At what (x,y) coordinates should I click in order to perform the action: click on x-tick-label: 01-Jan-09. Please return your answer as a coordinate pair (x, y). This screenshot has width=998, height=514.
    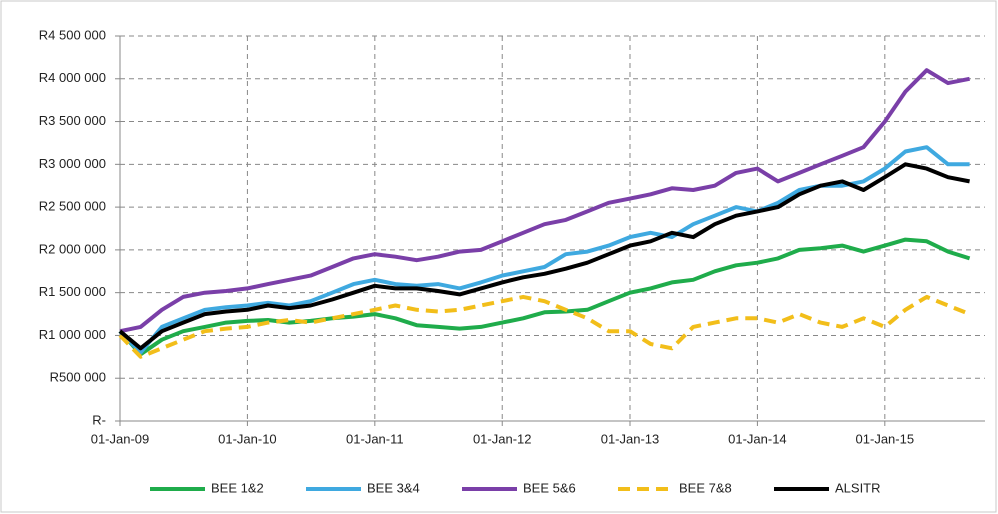
    Looking at the image, I should click on (120, 438).